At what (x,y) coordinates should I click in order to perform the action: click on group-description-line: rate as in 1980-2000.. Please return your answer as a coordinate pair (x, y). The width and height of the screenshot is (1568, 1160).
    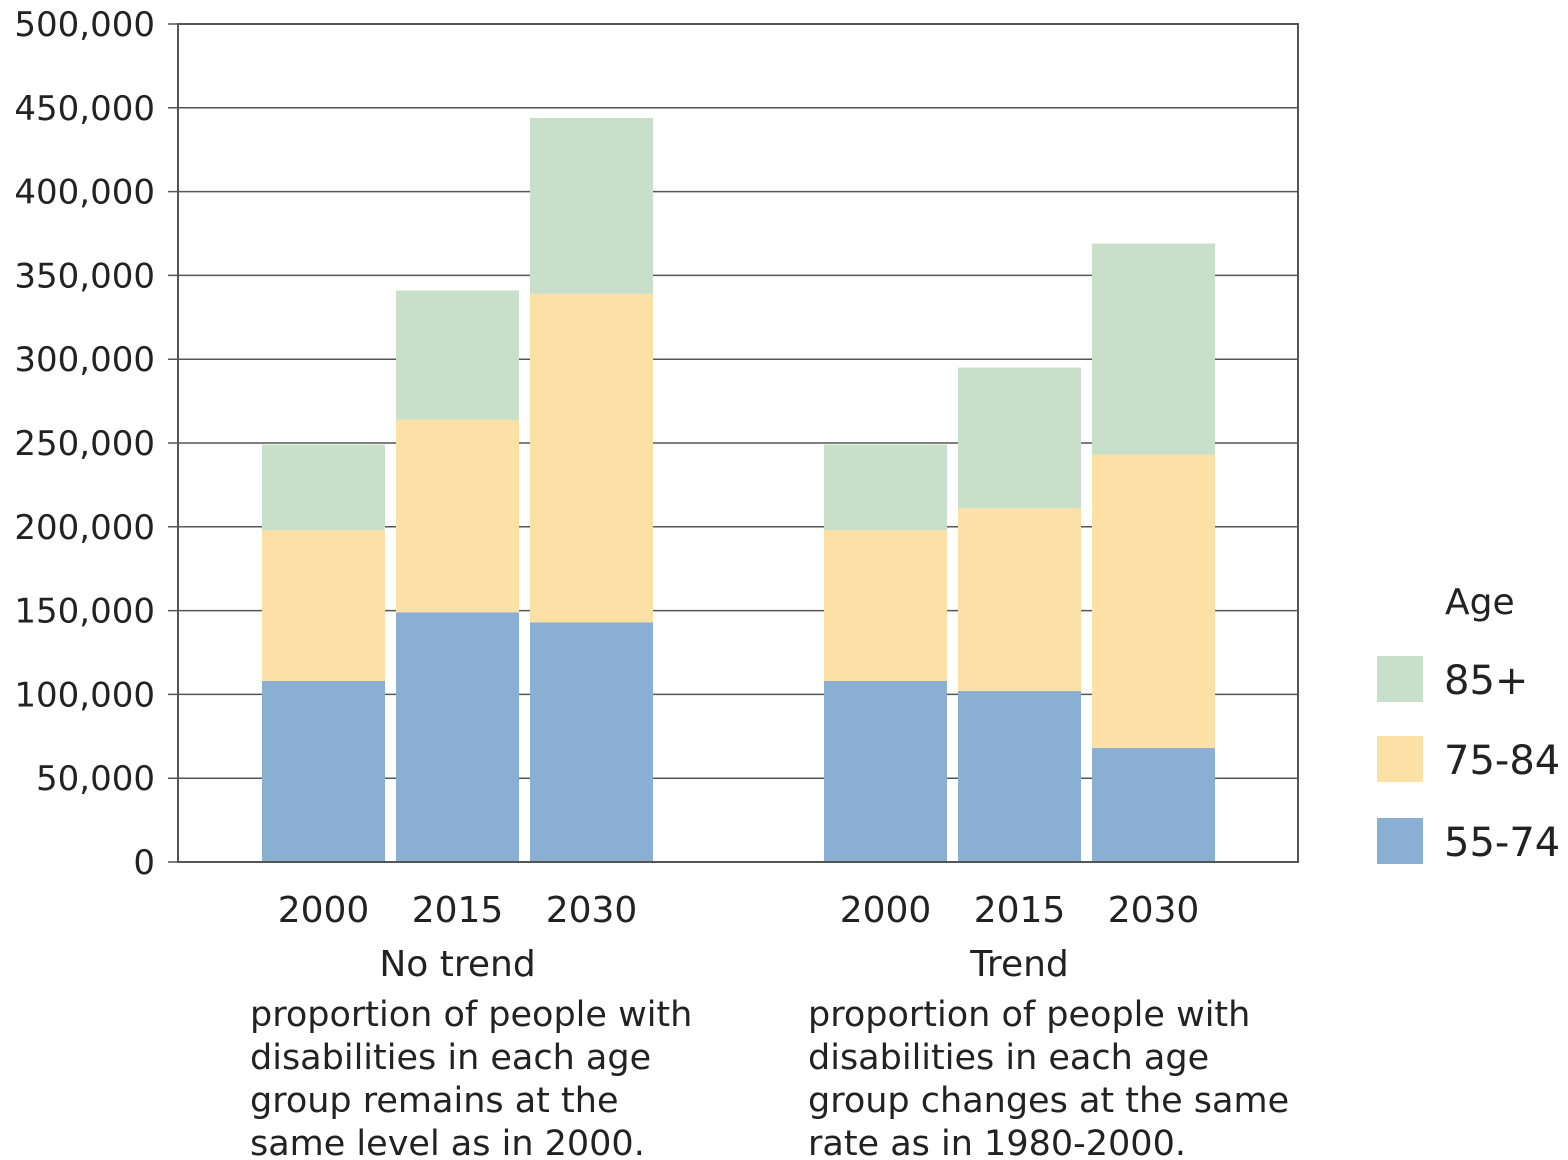
    Looking at the image, I should click on (997, 1142).